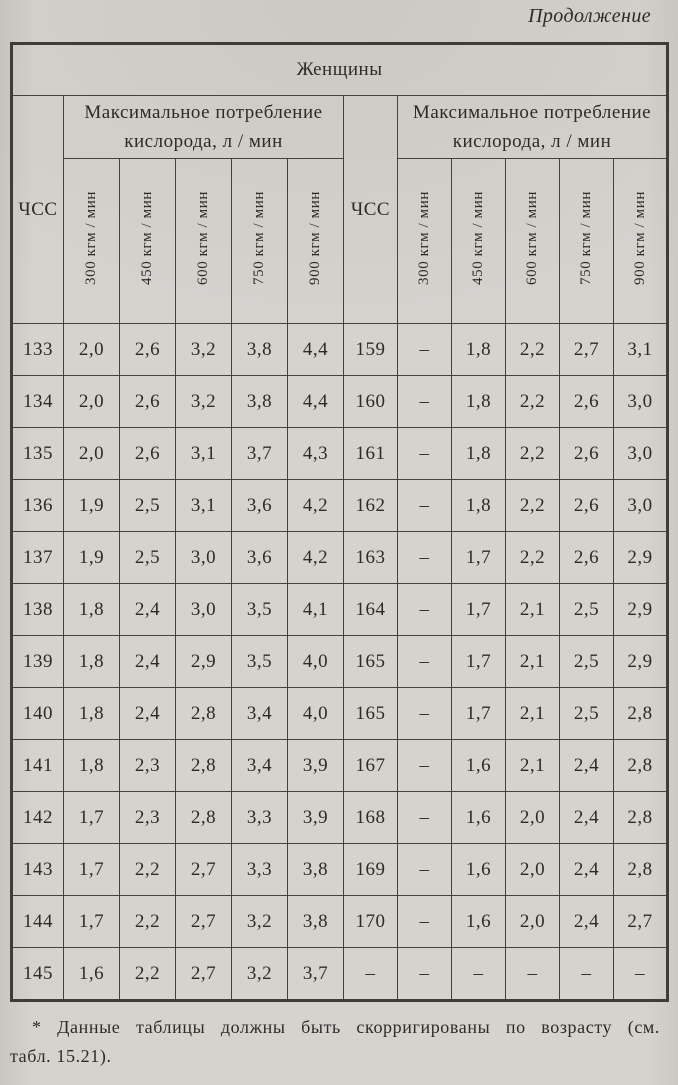  What do you see at coordinates (315, 661) in the screenshot?
I see `consumption-value-cell: 4,0` at bounding box center [315, 661].